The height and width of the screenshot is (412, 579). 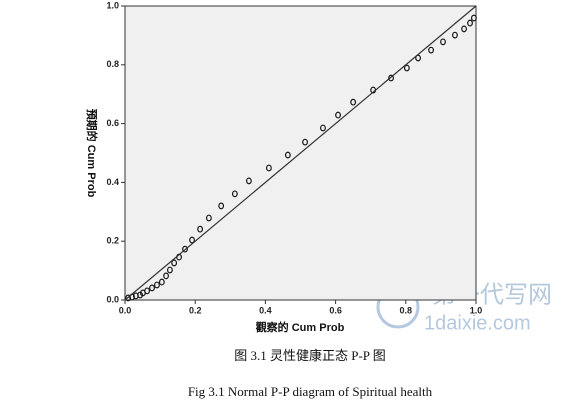 I want to click on x-tick-label: 0.8, so click(x=406, y=310).